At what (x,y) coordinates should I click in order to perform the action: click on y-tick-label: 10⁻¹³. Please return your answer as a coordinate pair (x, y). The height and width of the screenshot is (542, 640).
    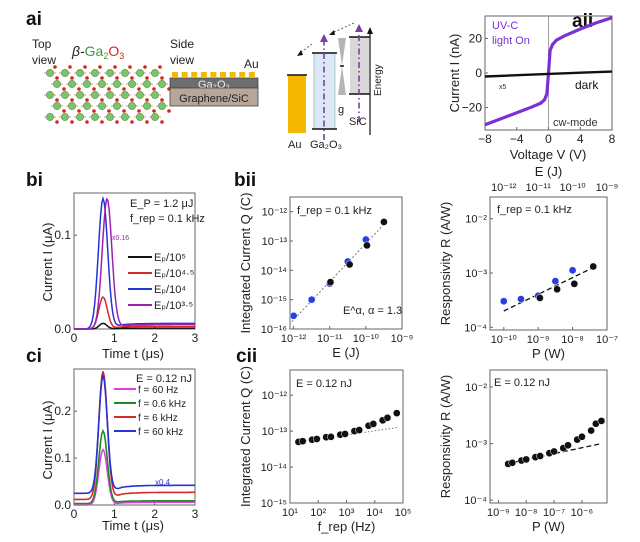
    Looking at the image, I should click on (275, 242).